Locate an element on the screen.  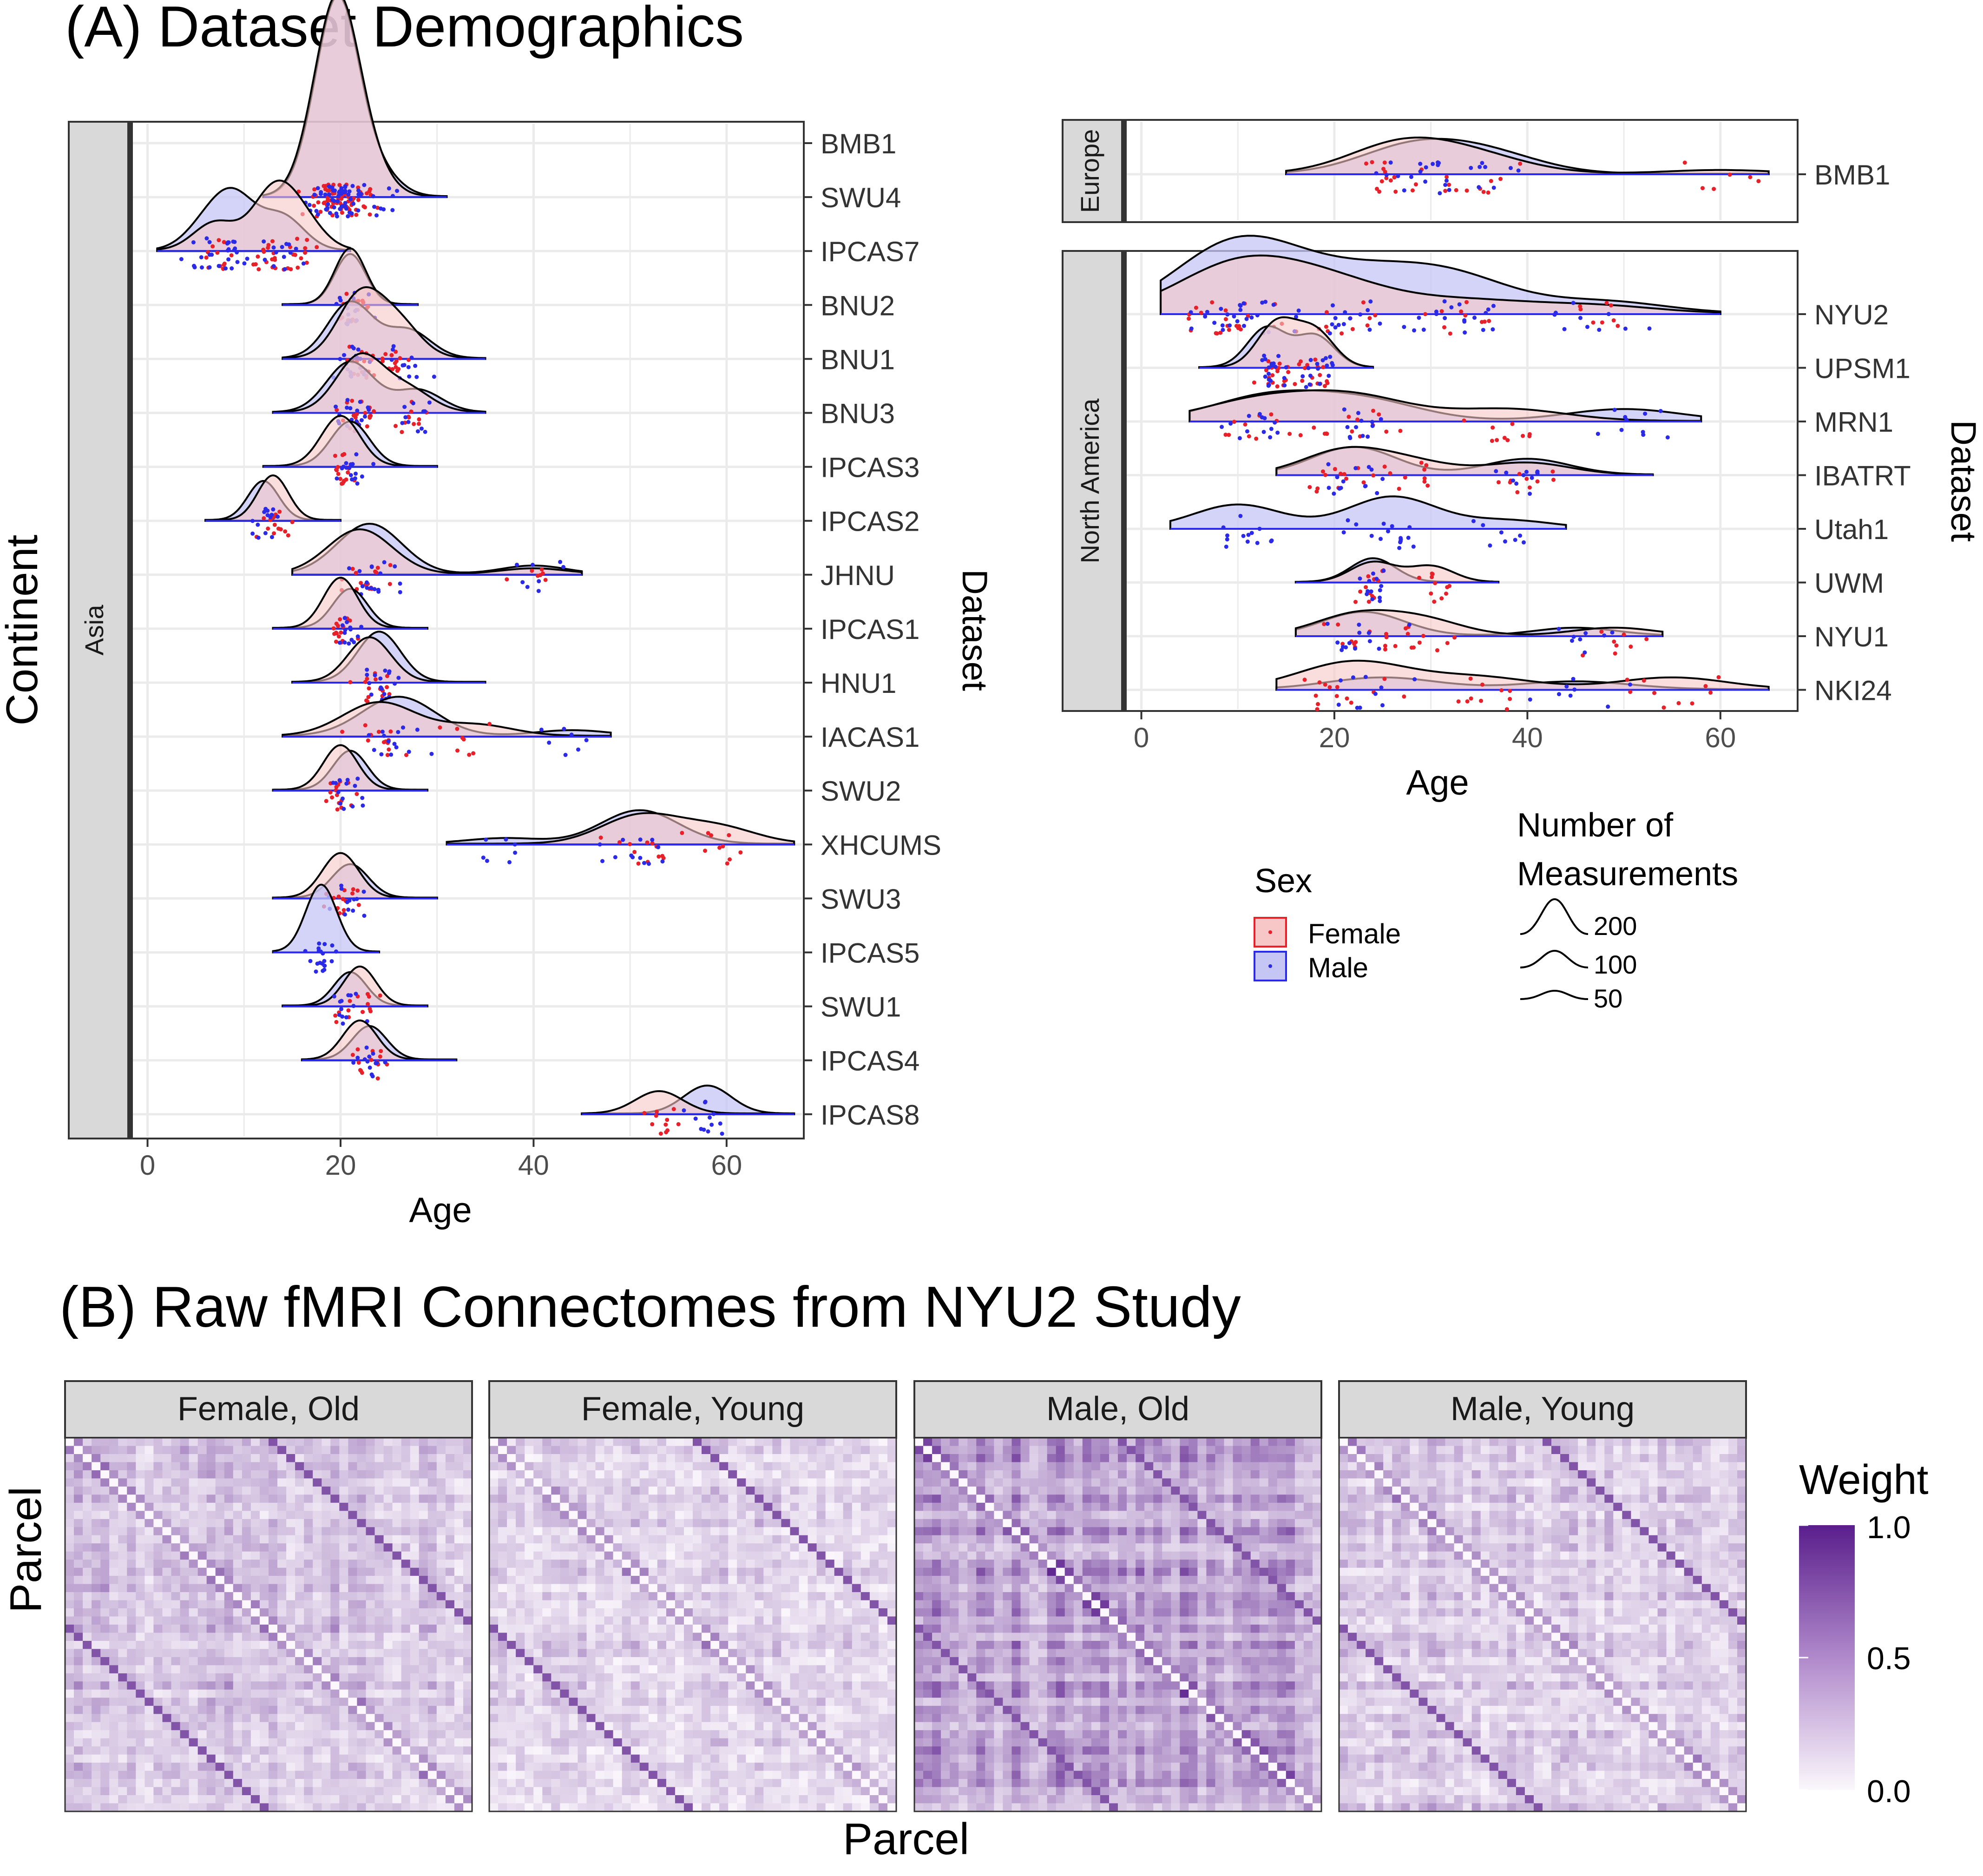
panel-b-title: (B) Raw fMRI Connectomes from NYU2 Study is located at coordinates (650, 1307).